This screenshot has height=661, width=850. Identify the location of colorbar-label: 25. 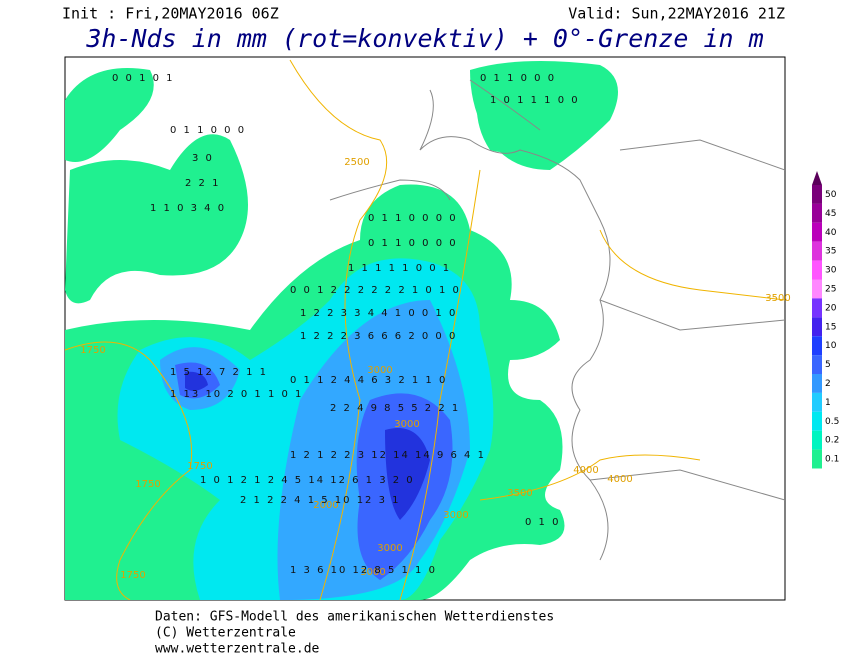
(830, 289).